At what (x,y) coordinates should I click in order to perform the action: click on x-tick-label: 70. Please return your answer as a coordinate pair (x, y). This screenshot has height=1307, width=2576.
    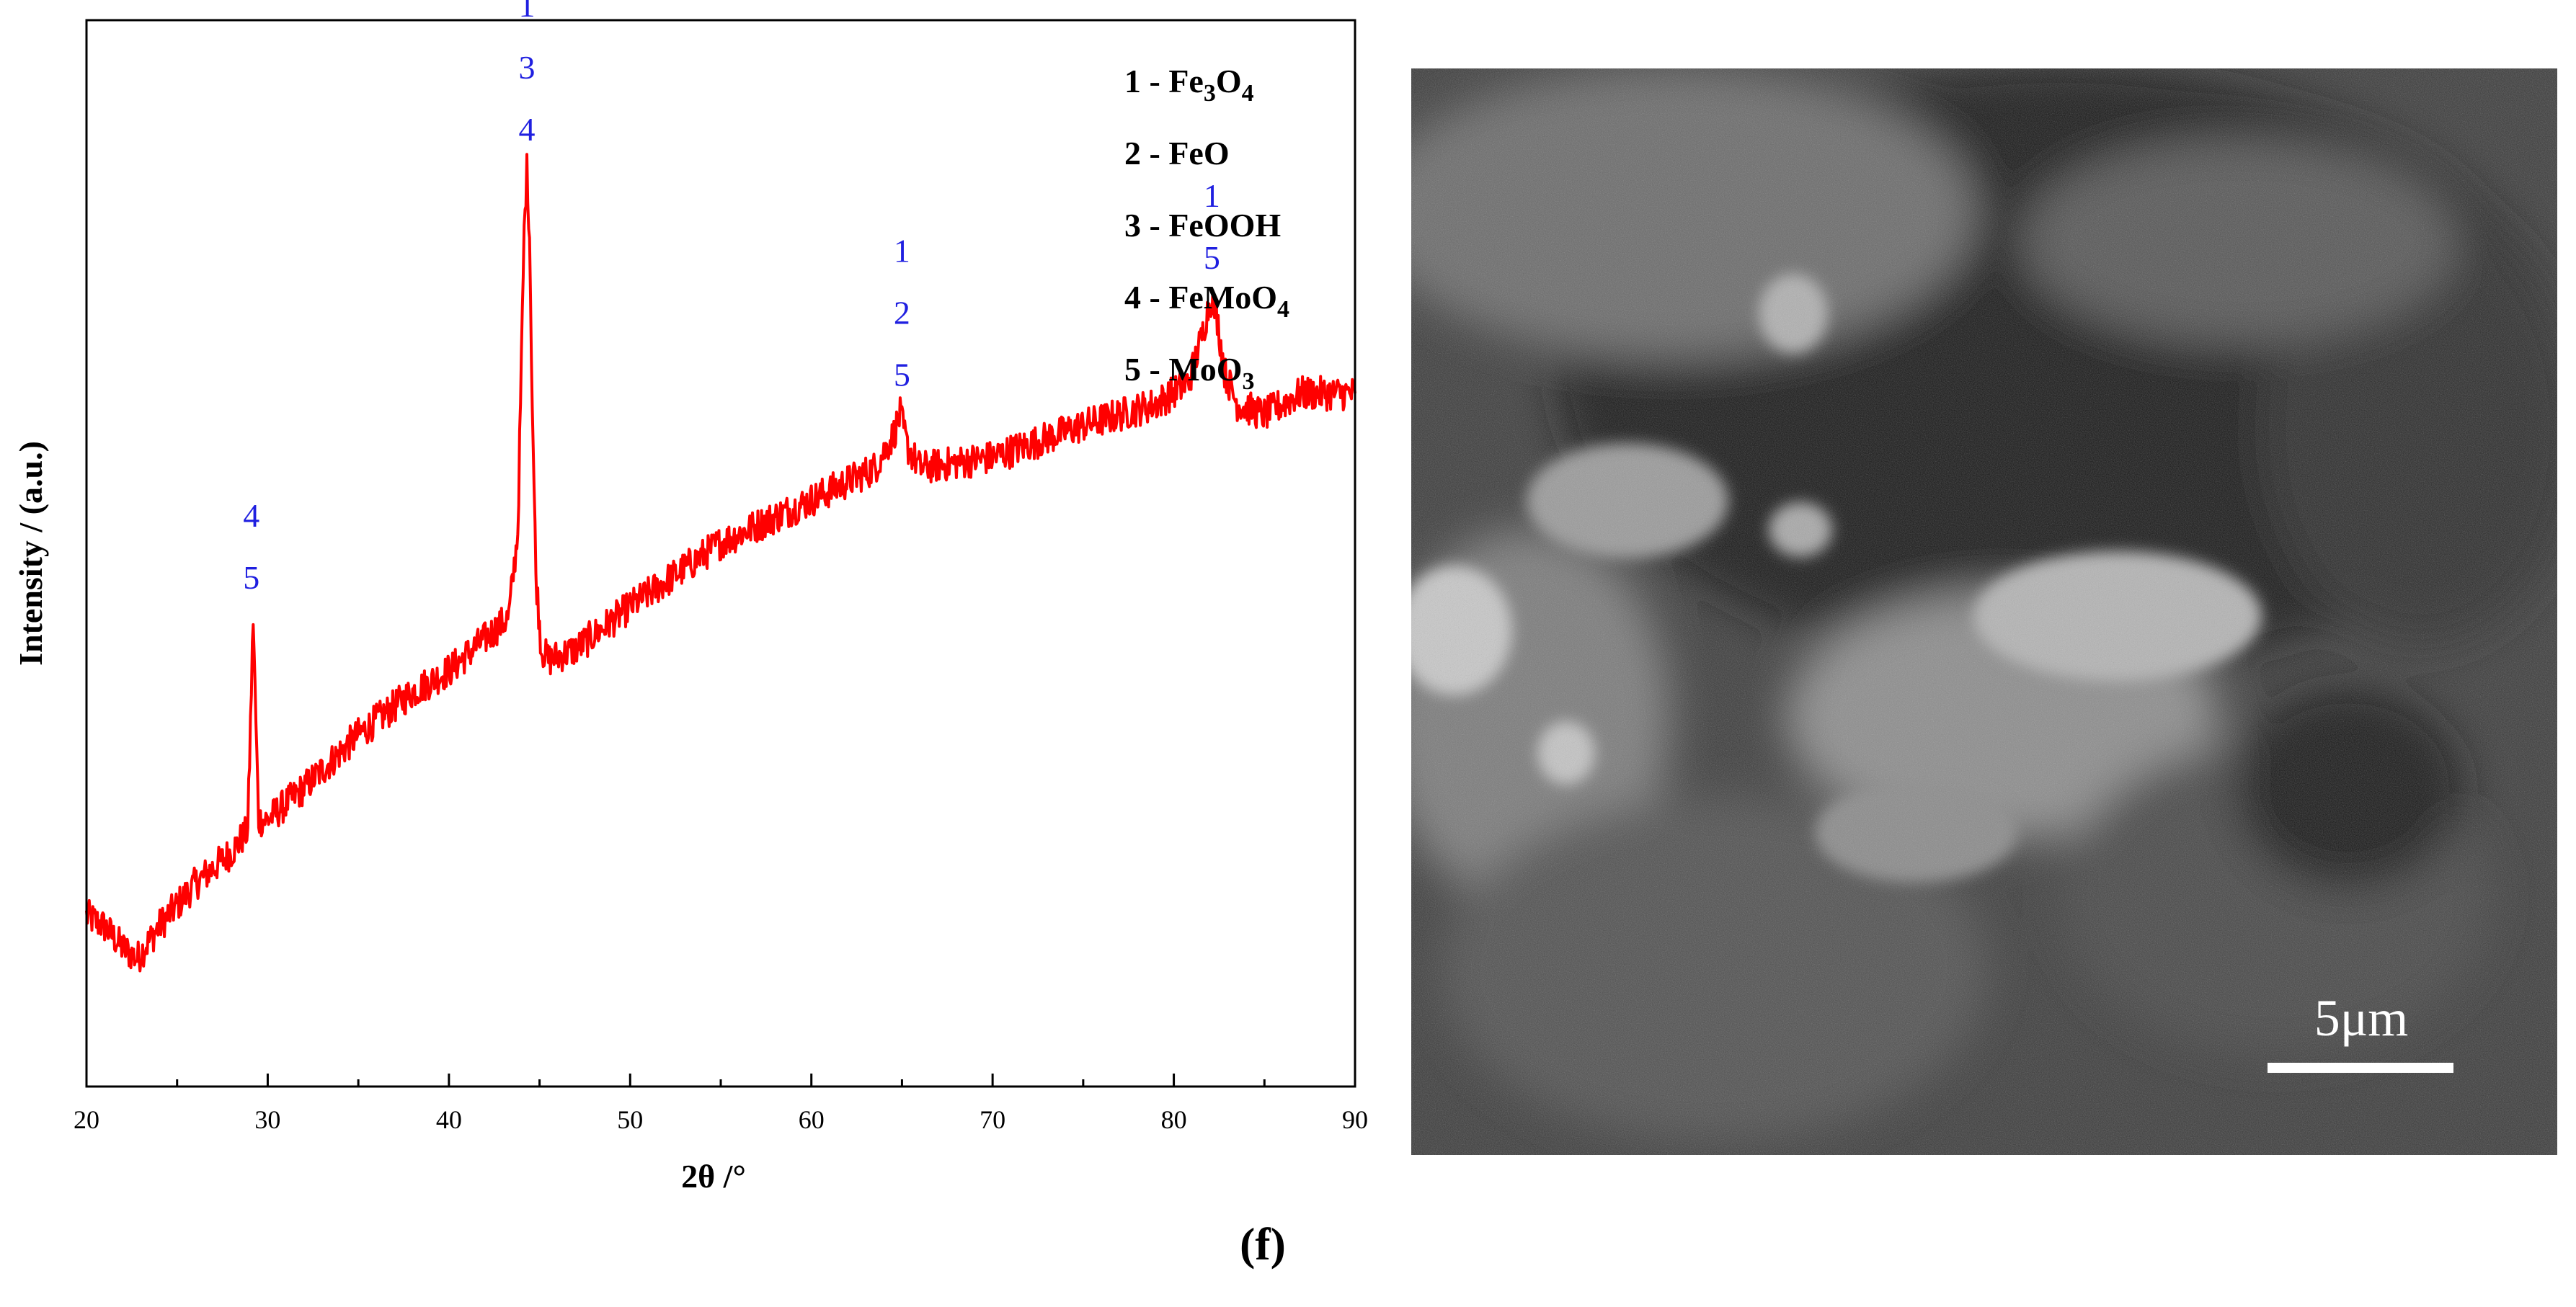
    Looking at the image, I should click on (993, 1119).